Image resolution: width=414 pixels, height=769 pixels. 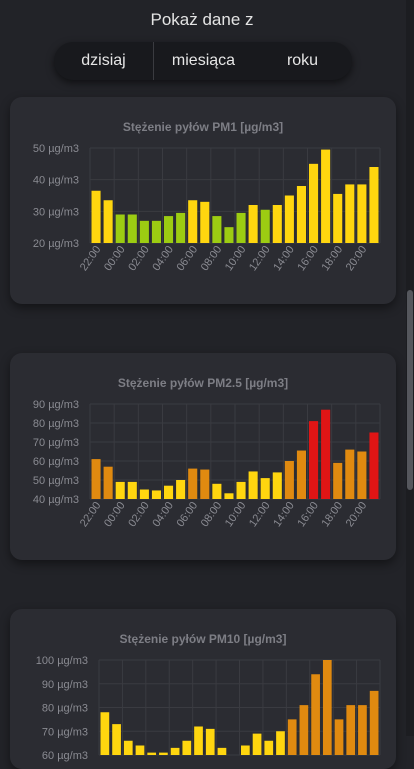 What do you see at coordinates (62, 661) in the screenshot?
I see `y-tick-label: 100 µg/m3` at bounding box center [62, 661].